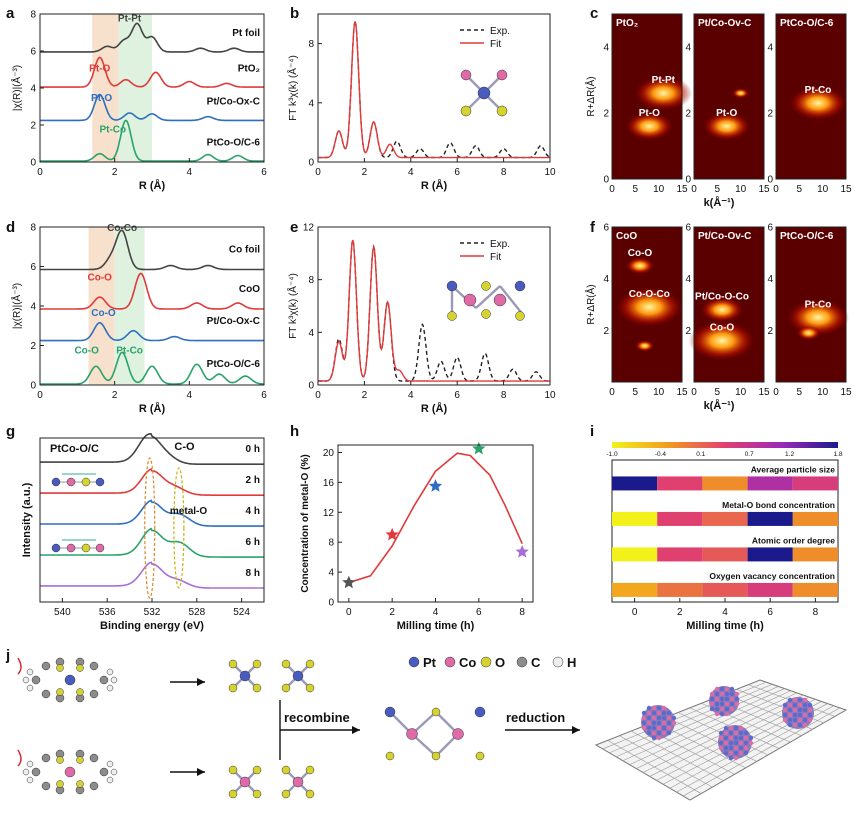  What do you see at coordinates (435, 518) in the screenshot?
I see `fit-curve` at bounding box center [435, 518].